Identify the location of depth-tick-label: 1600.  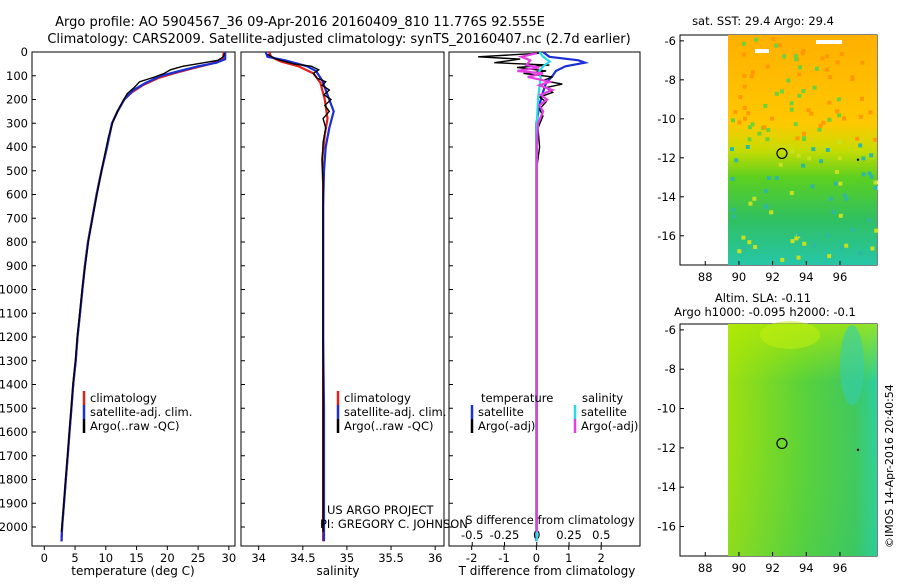
(14, 432).